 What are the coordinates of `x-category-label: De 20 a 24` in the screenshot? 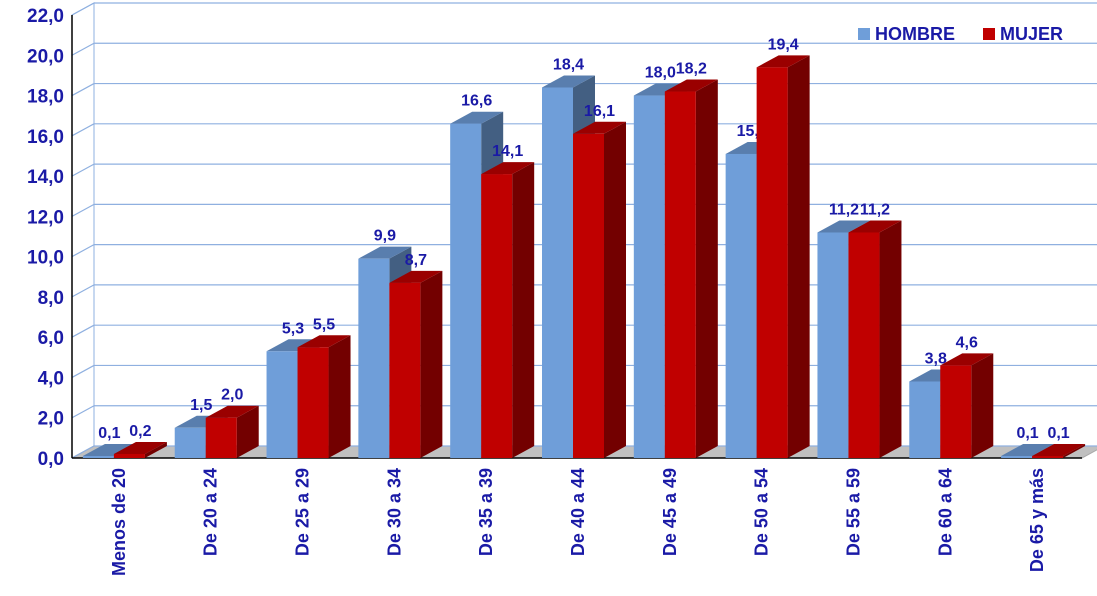 It's located at (211, 512).